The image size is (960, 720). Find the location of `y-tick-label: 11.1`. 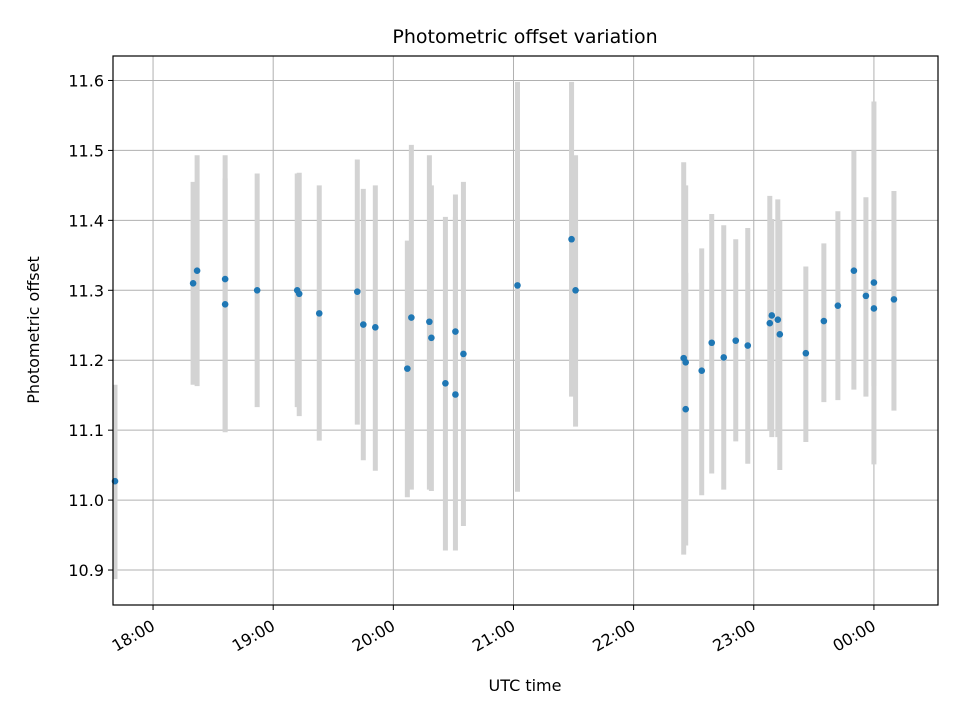

y-tick-label: 11.1 is located at coordinates (86, 430).